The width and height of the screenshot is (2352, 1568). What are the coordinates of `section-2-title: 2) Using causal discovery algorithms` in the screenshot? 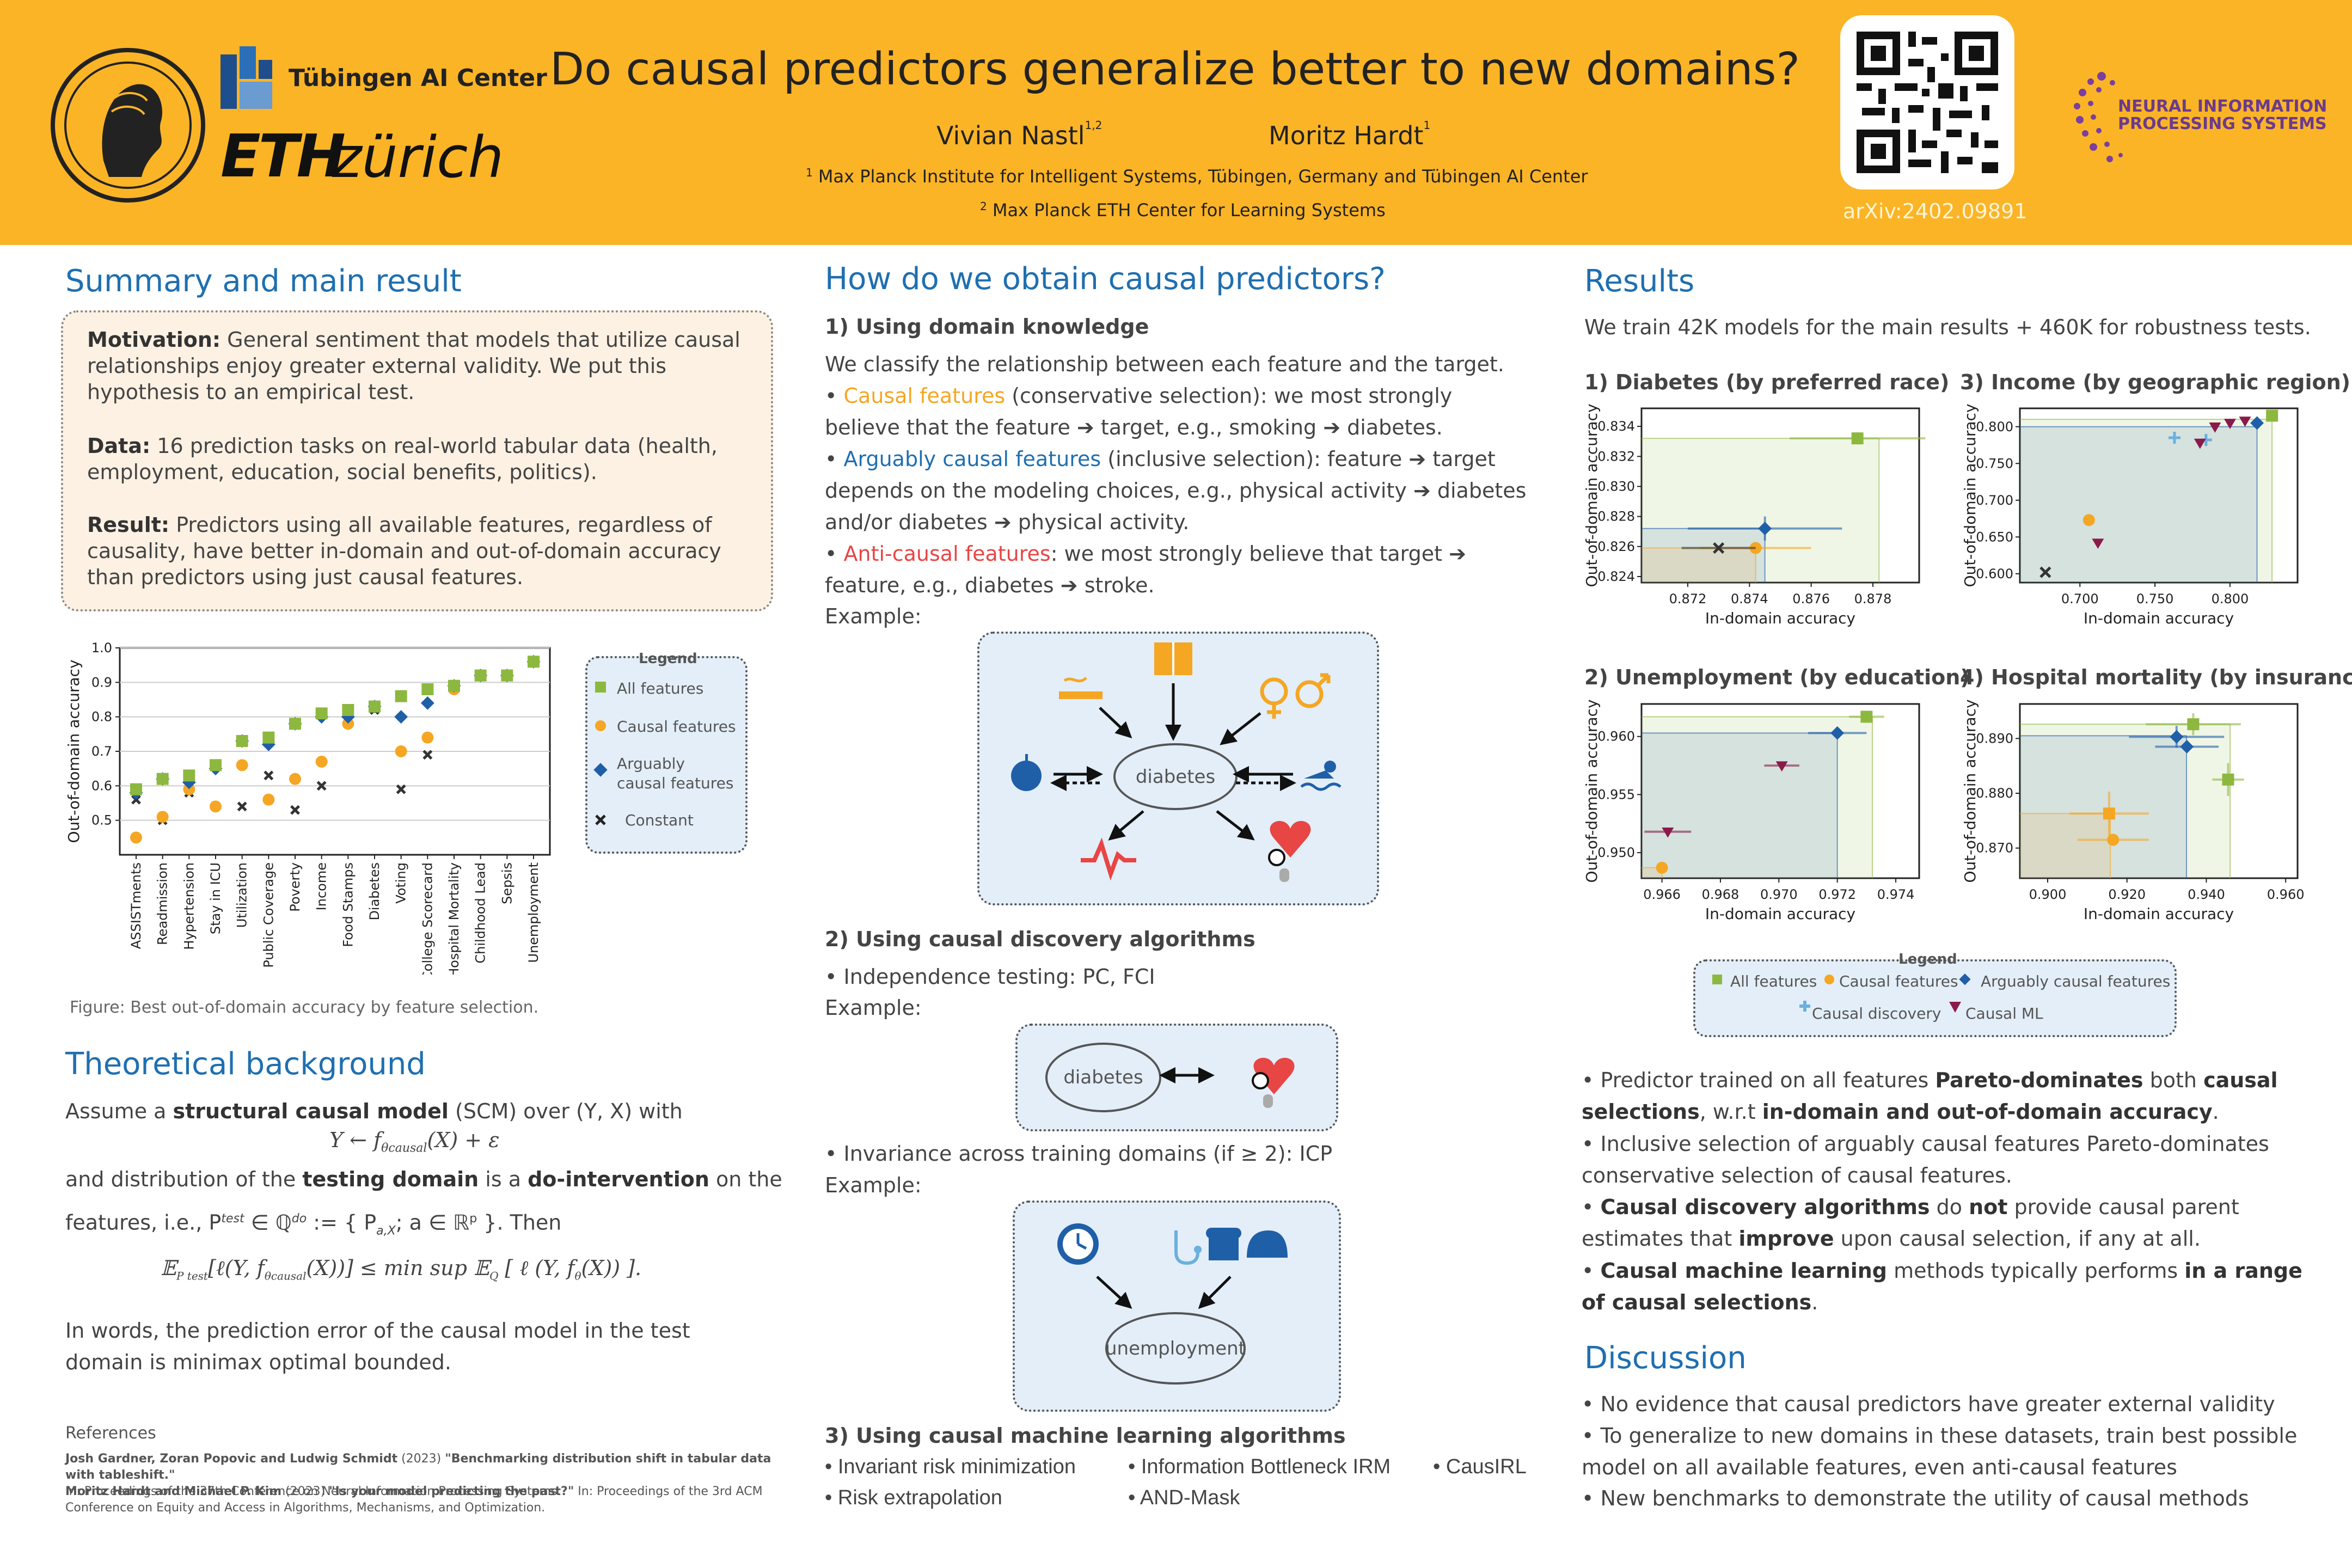 It's located at (1040, 939).